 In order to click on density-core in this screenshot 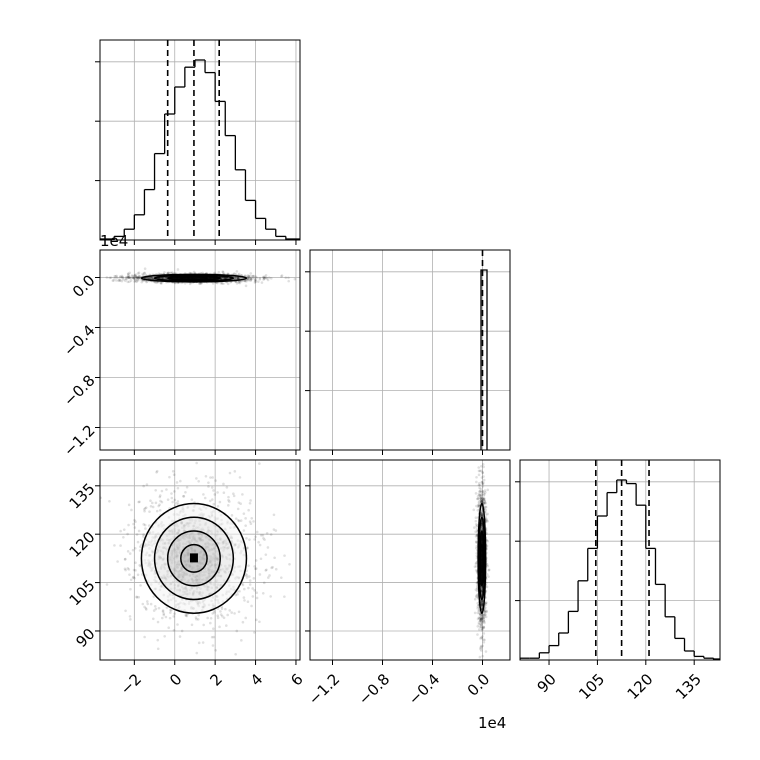, I will do `click(194, 278)`.